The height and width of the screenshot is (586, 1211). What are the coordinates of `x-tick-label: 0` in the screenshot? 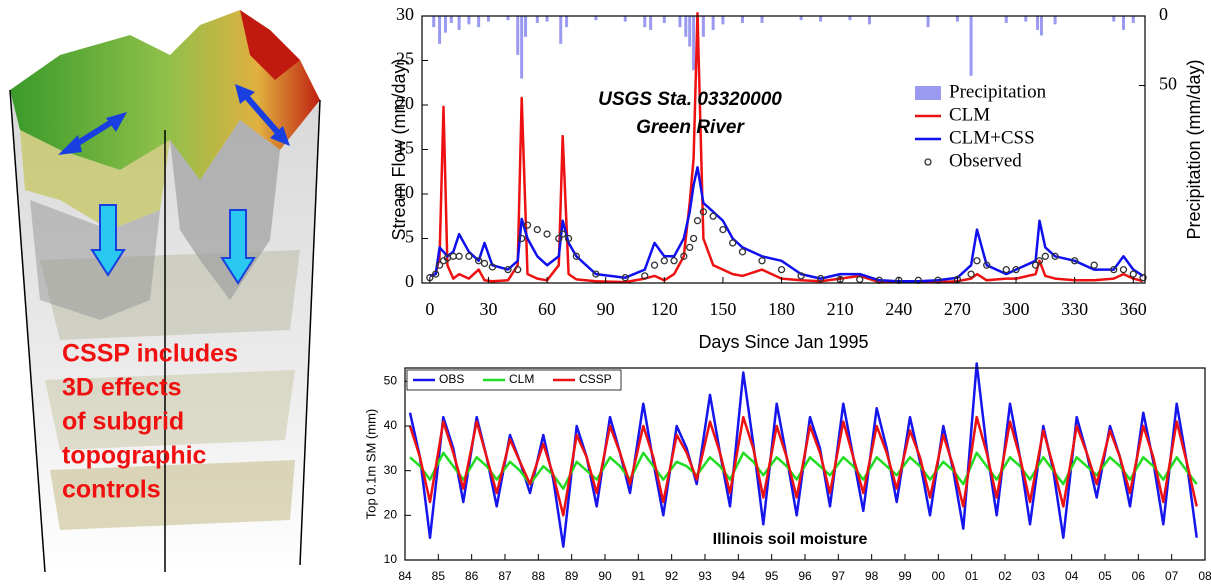 It's located at (429, 309).